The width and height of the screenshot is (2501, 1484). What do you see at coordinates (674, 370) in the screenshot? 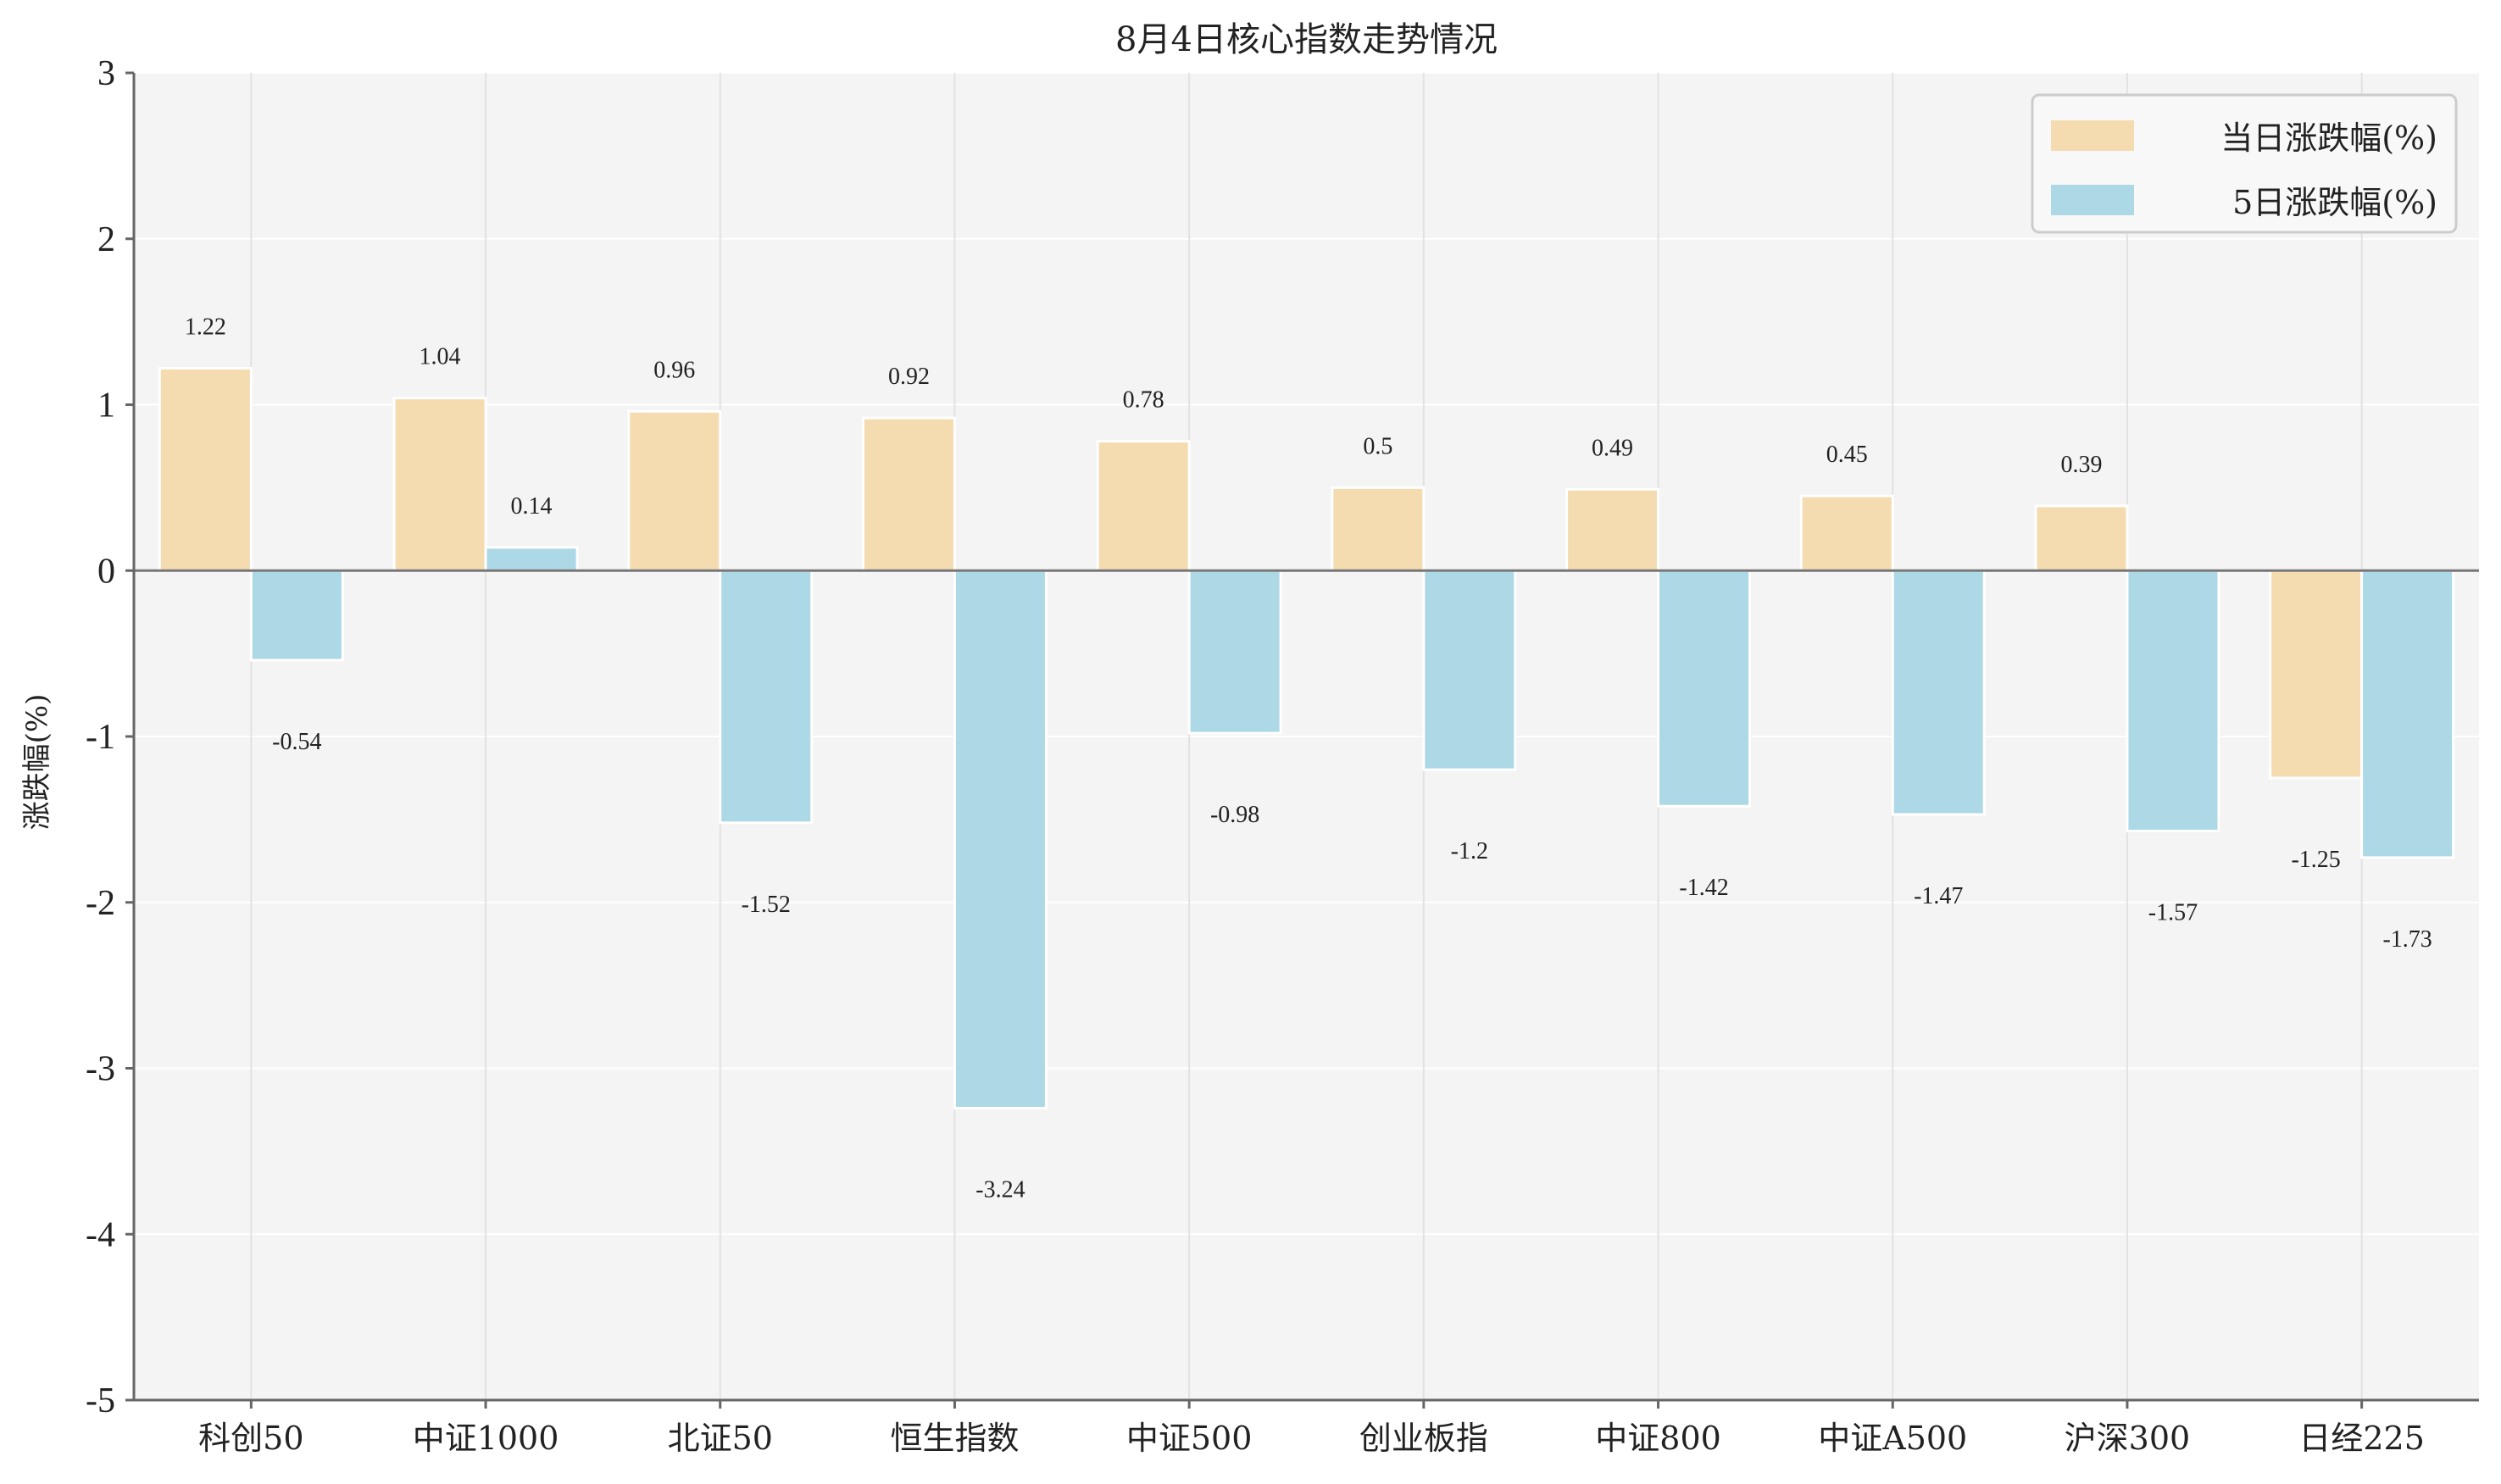
I see `data-label: 0.96` at bounding box center [674, 370].